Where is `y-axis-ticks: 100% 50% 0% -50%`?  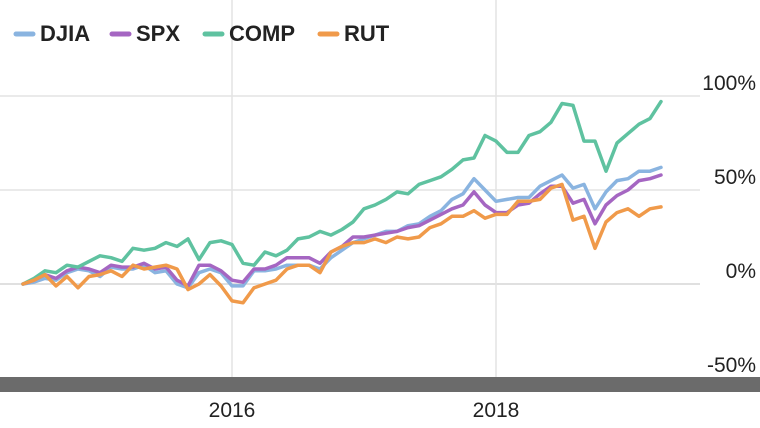 y-axis-ticks: 100% 50% 0% -50% is located at coordinates (729, 224).